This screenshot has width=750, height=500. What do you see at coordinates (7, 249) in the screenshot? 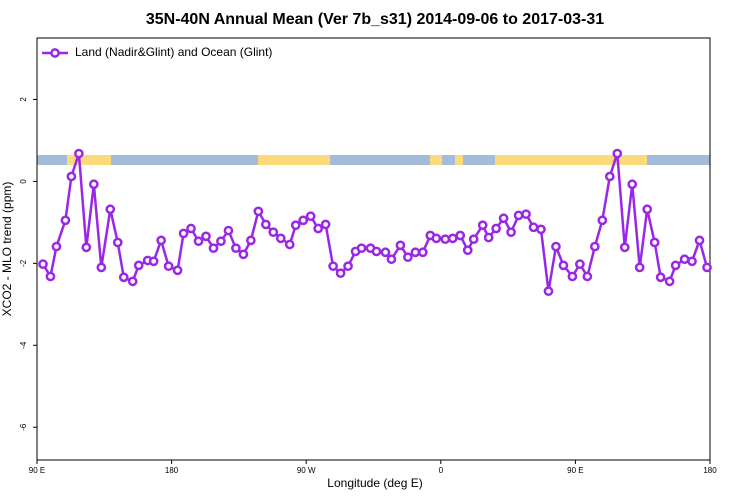
I see `y-axis-label: XCO2 - MLO trend (ppm)` at bounding box center [7, 249].